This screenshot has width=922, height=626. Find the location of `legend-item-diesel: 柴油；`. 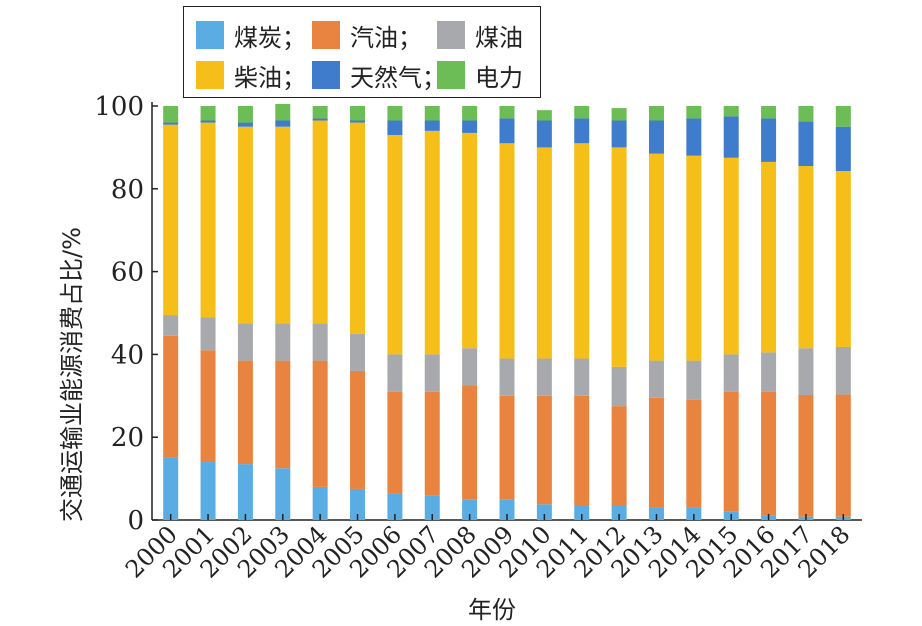

legend-item-diesel: 柴油； is located at coordinates (251, 76).